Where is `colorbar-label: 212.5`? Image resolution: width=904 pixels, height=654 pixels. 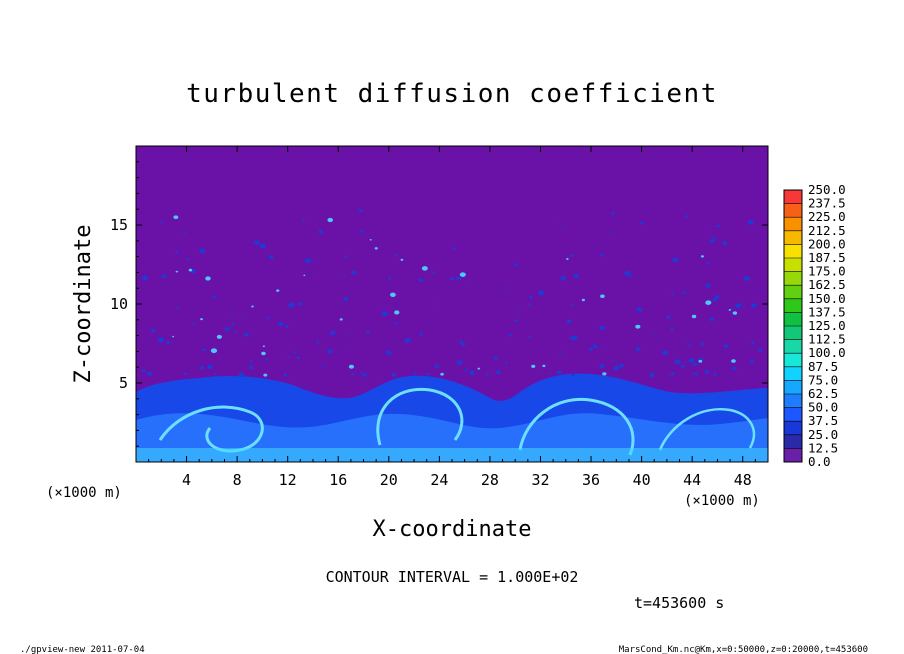
colorbar-label: 212.5 is located at coordinates (827, 230).